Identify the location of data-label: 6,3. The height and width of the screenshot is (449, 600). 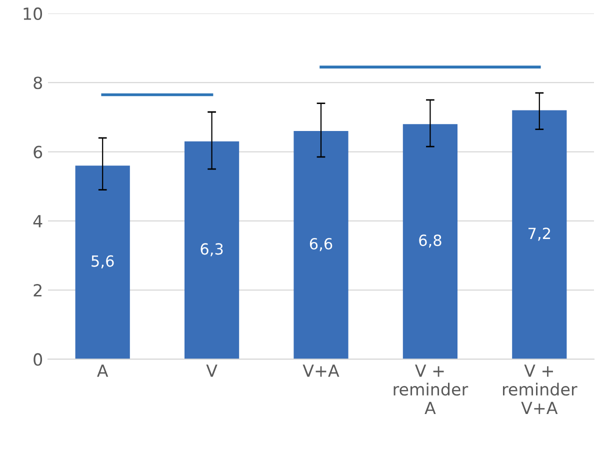
(211, 249).